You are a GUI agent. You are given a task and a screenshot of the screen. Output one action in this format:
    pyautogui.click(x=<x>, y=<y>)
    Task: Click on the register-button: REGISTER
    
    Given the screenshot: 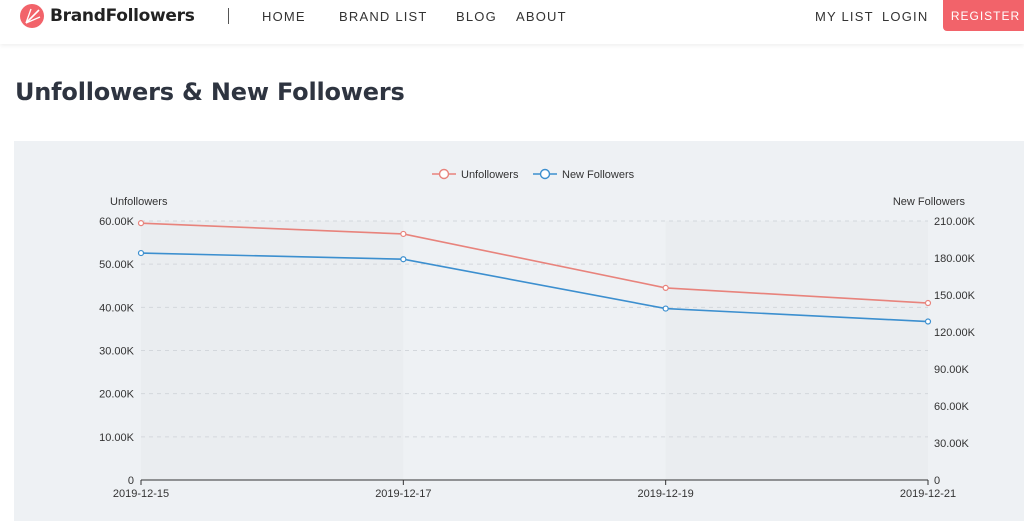 What is the action you would take?
    pyautogui.click(x=983, y=15)
    